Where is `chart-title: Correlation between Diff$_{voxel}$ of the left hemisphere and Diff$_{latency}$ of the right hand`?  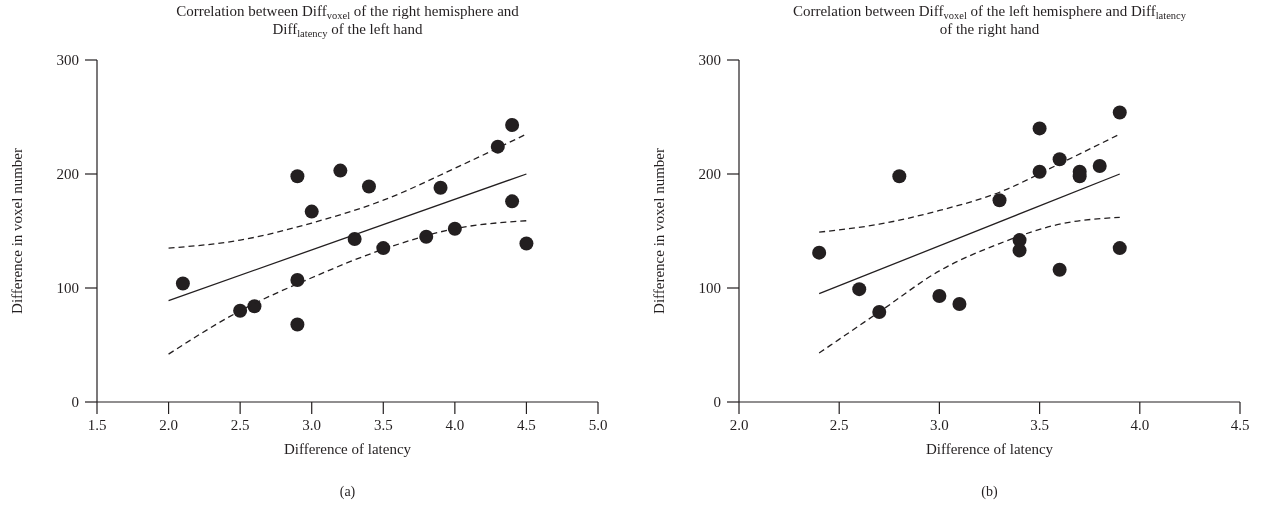 chart-title: Correlation between Diff$_{voxel}$ of the left hemisphere and Diff$_{latency}$ of the right hand is located at coordinates (989, 20).